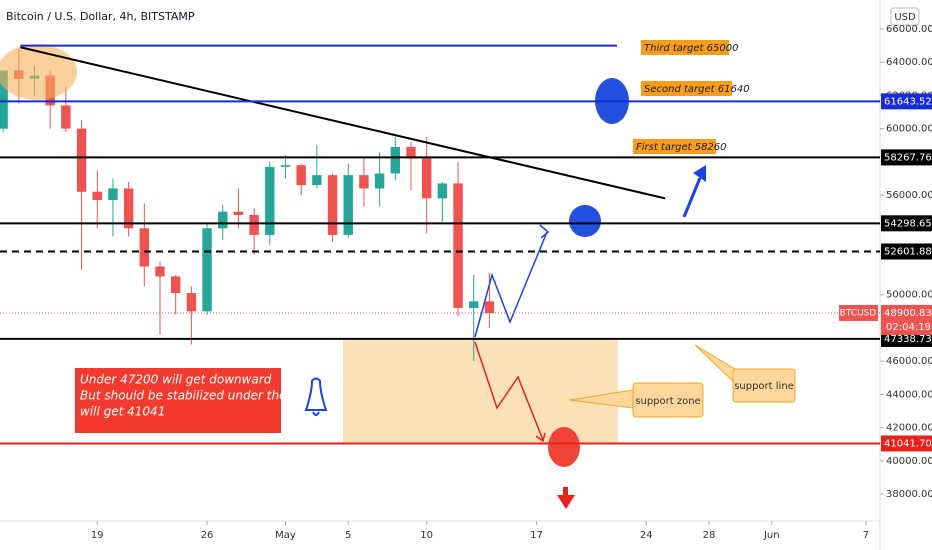 The width and height of the screenshot is (932, 550). What do you see at coordinates (909, 62) in the screenshot?
I see `y-tick-label: 64000.00` at bounding box center [909, 62].